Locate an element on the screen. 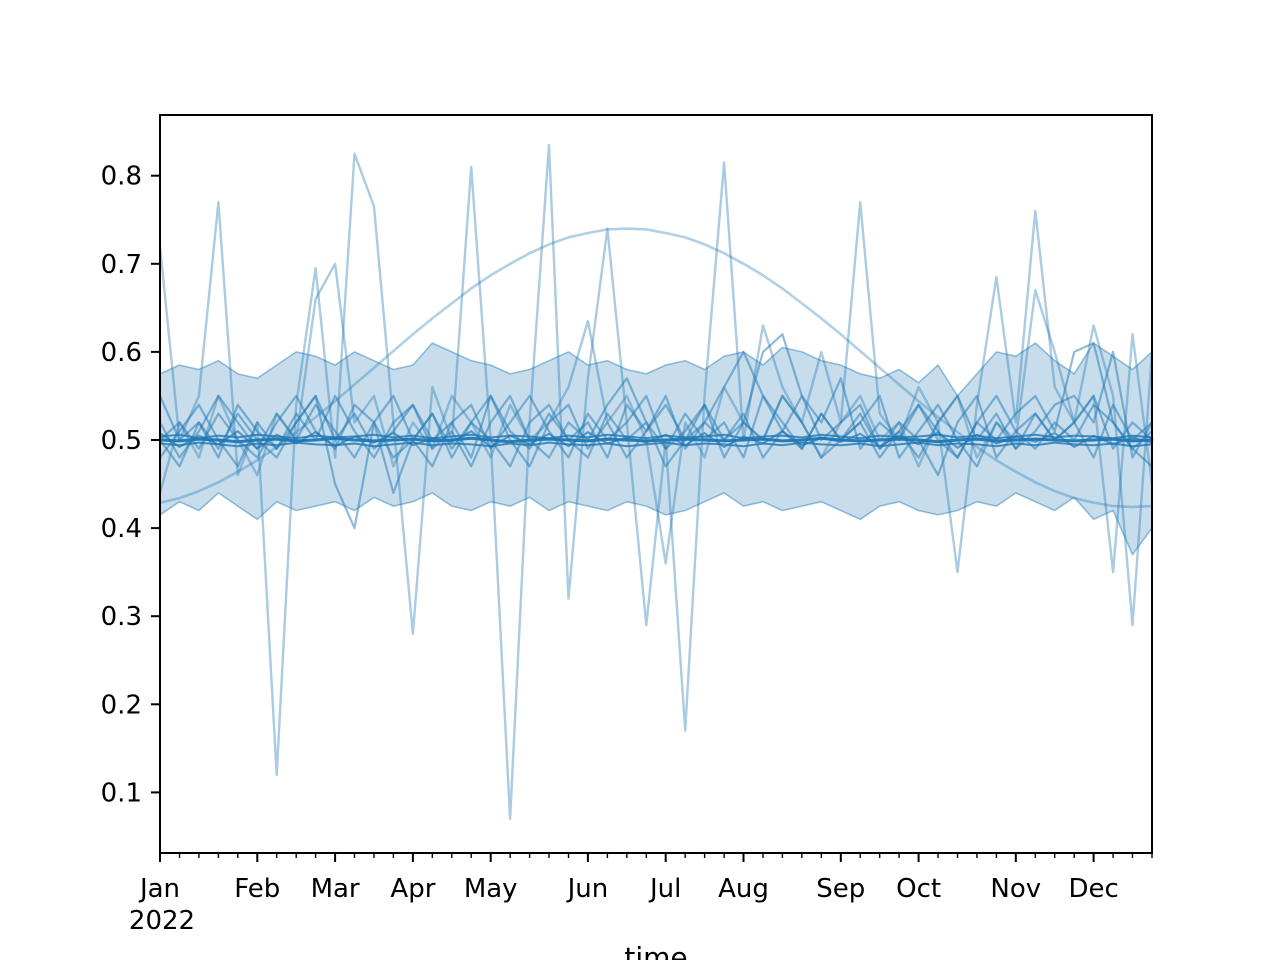 The image size is (1280, 960). series-mean-line is located at coordinates (656, 440).